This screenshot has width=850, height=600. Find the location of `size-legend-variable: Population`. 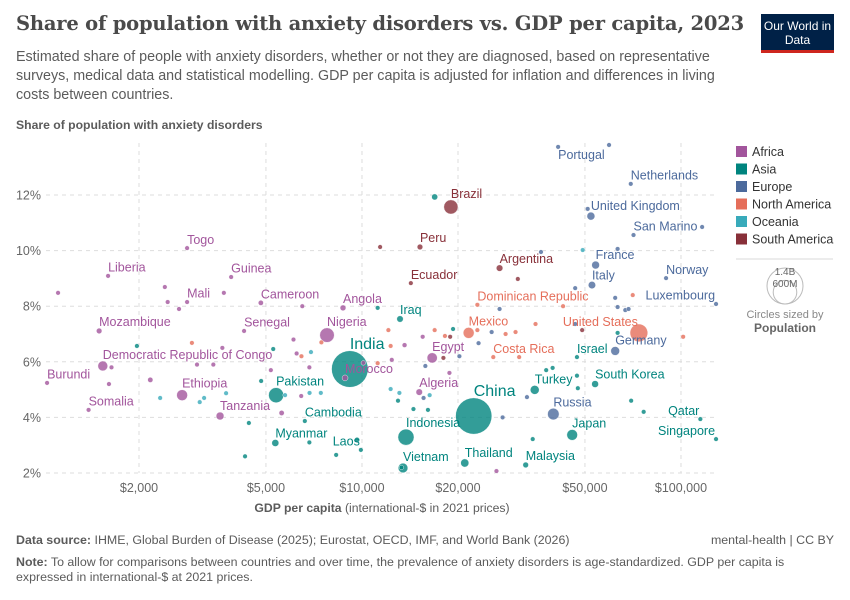

size-legend-variable: Population is located at coordinates (785, 328).